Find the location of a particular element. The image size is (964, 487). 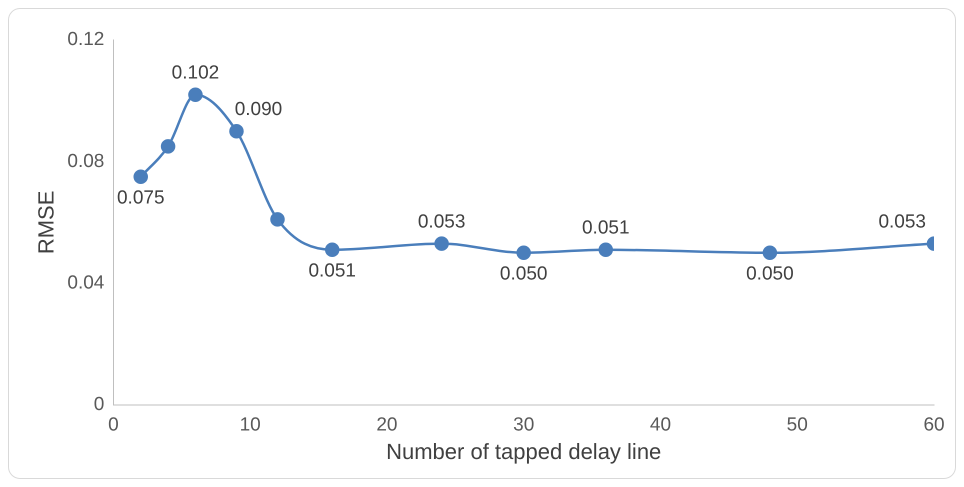

x-tick-label: 50 is located at coordinates (797, 425).